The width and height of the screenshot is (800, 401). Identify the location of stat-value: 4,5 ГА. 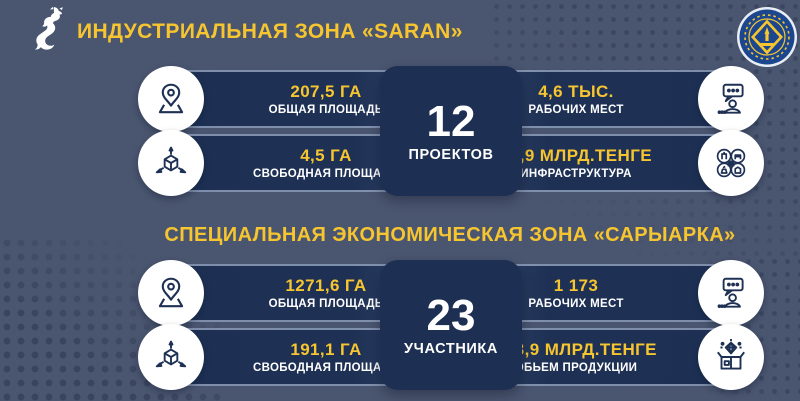
(326, 155).